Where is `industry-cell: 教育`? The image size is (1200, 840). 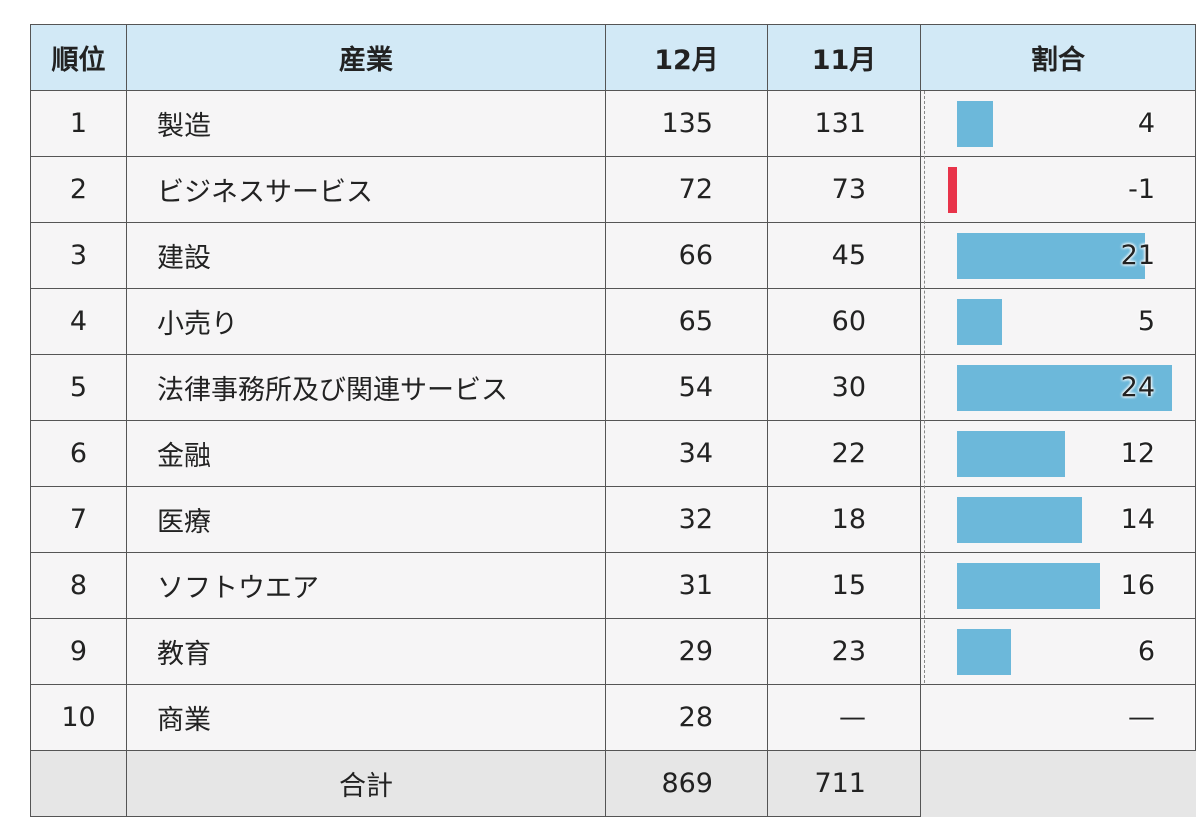
industry-cell: 教育 is located at coordinates (366, 651).